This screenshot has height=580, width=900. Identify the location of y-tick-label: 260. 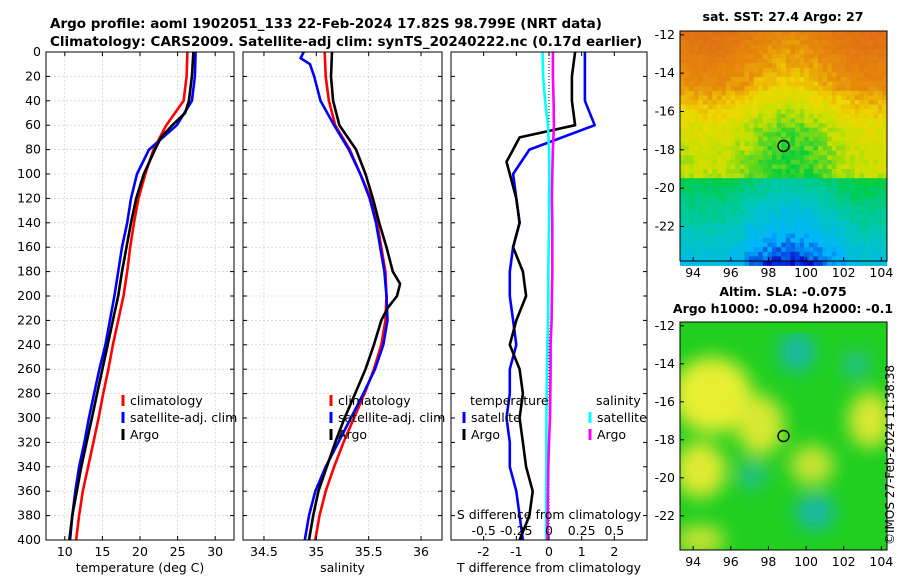
(29, 368).